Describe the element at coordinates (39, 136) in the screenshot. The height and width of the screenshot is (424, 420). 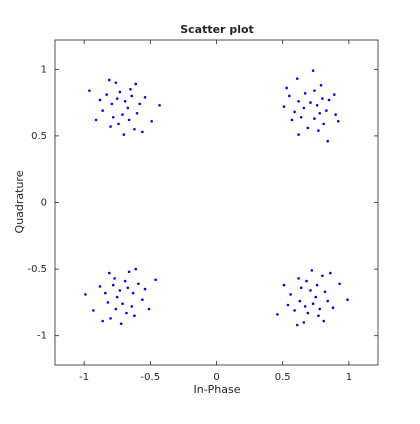
I see `y-tick-label: 0.5` at that location.